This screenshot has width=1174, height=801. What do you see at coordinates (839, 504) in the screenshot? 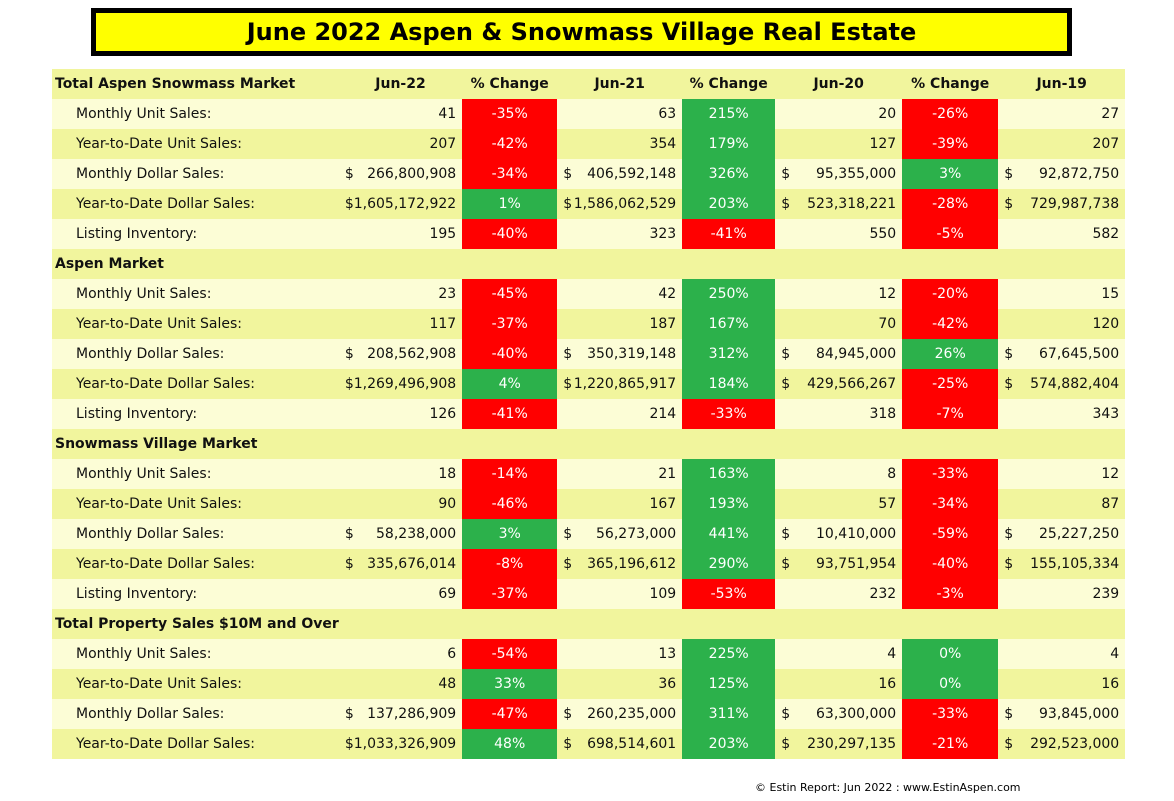
I see `number-cell: 57` at bounding box center [839, 504].